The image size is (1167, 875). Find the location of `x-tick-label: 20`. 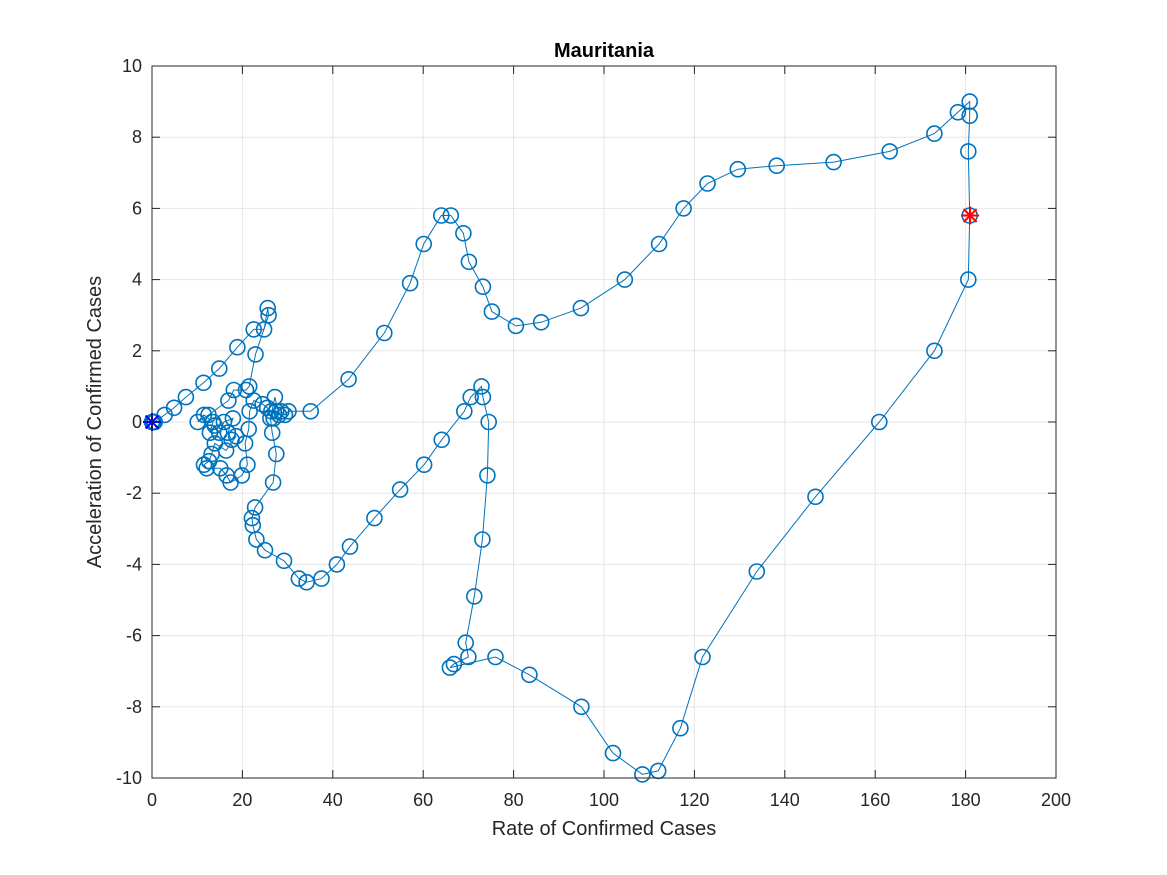

x-tick-label: 20 is located at coordinates (242, 800).